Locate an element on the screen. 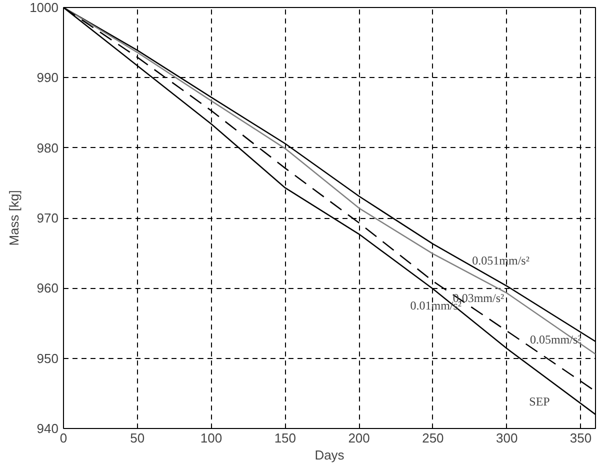  y-tick-label: 970 is located at coordinates (47, 218).